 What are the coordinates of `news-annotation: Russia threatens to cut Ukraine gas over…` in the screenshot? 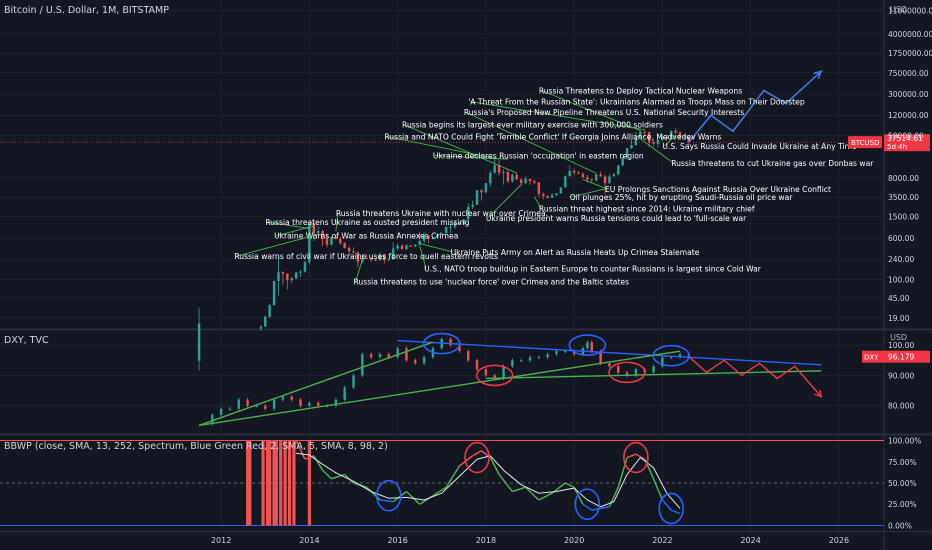 It's located at (772, 163).